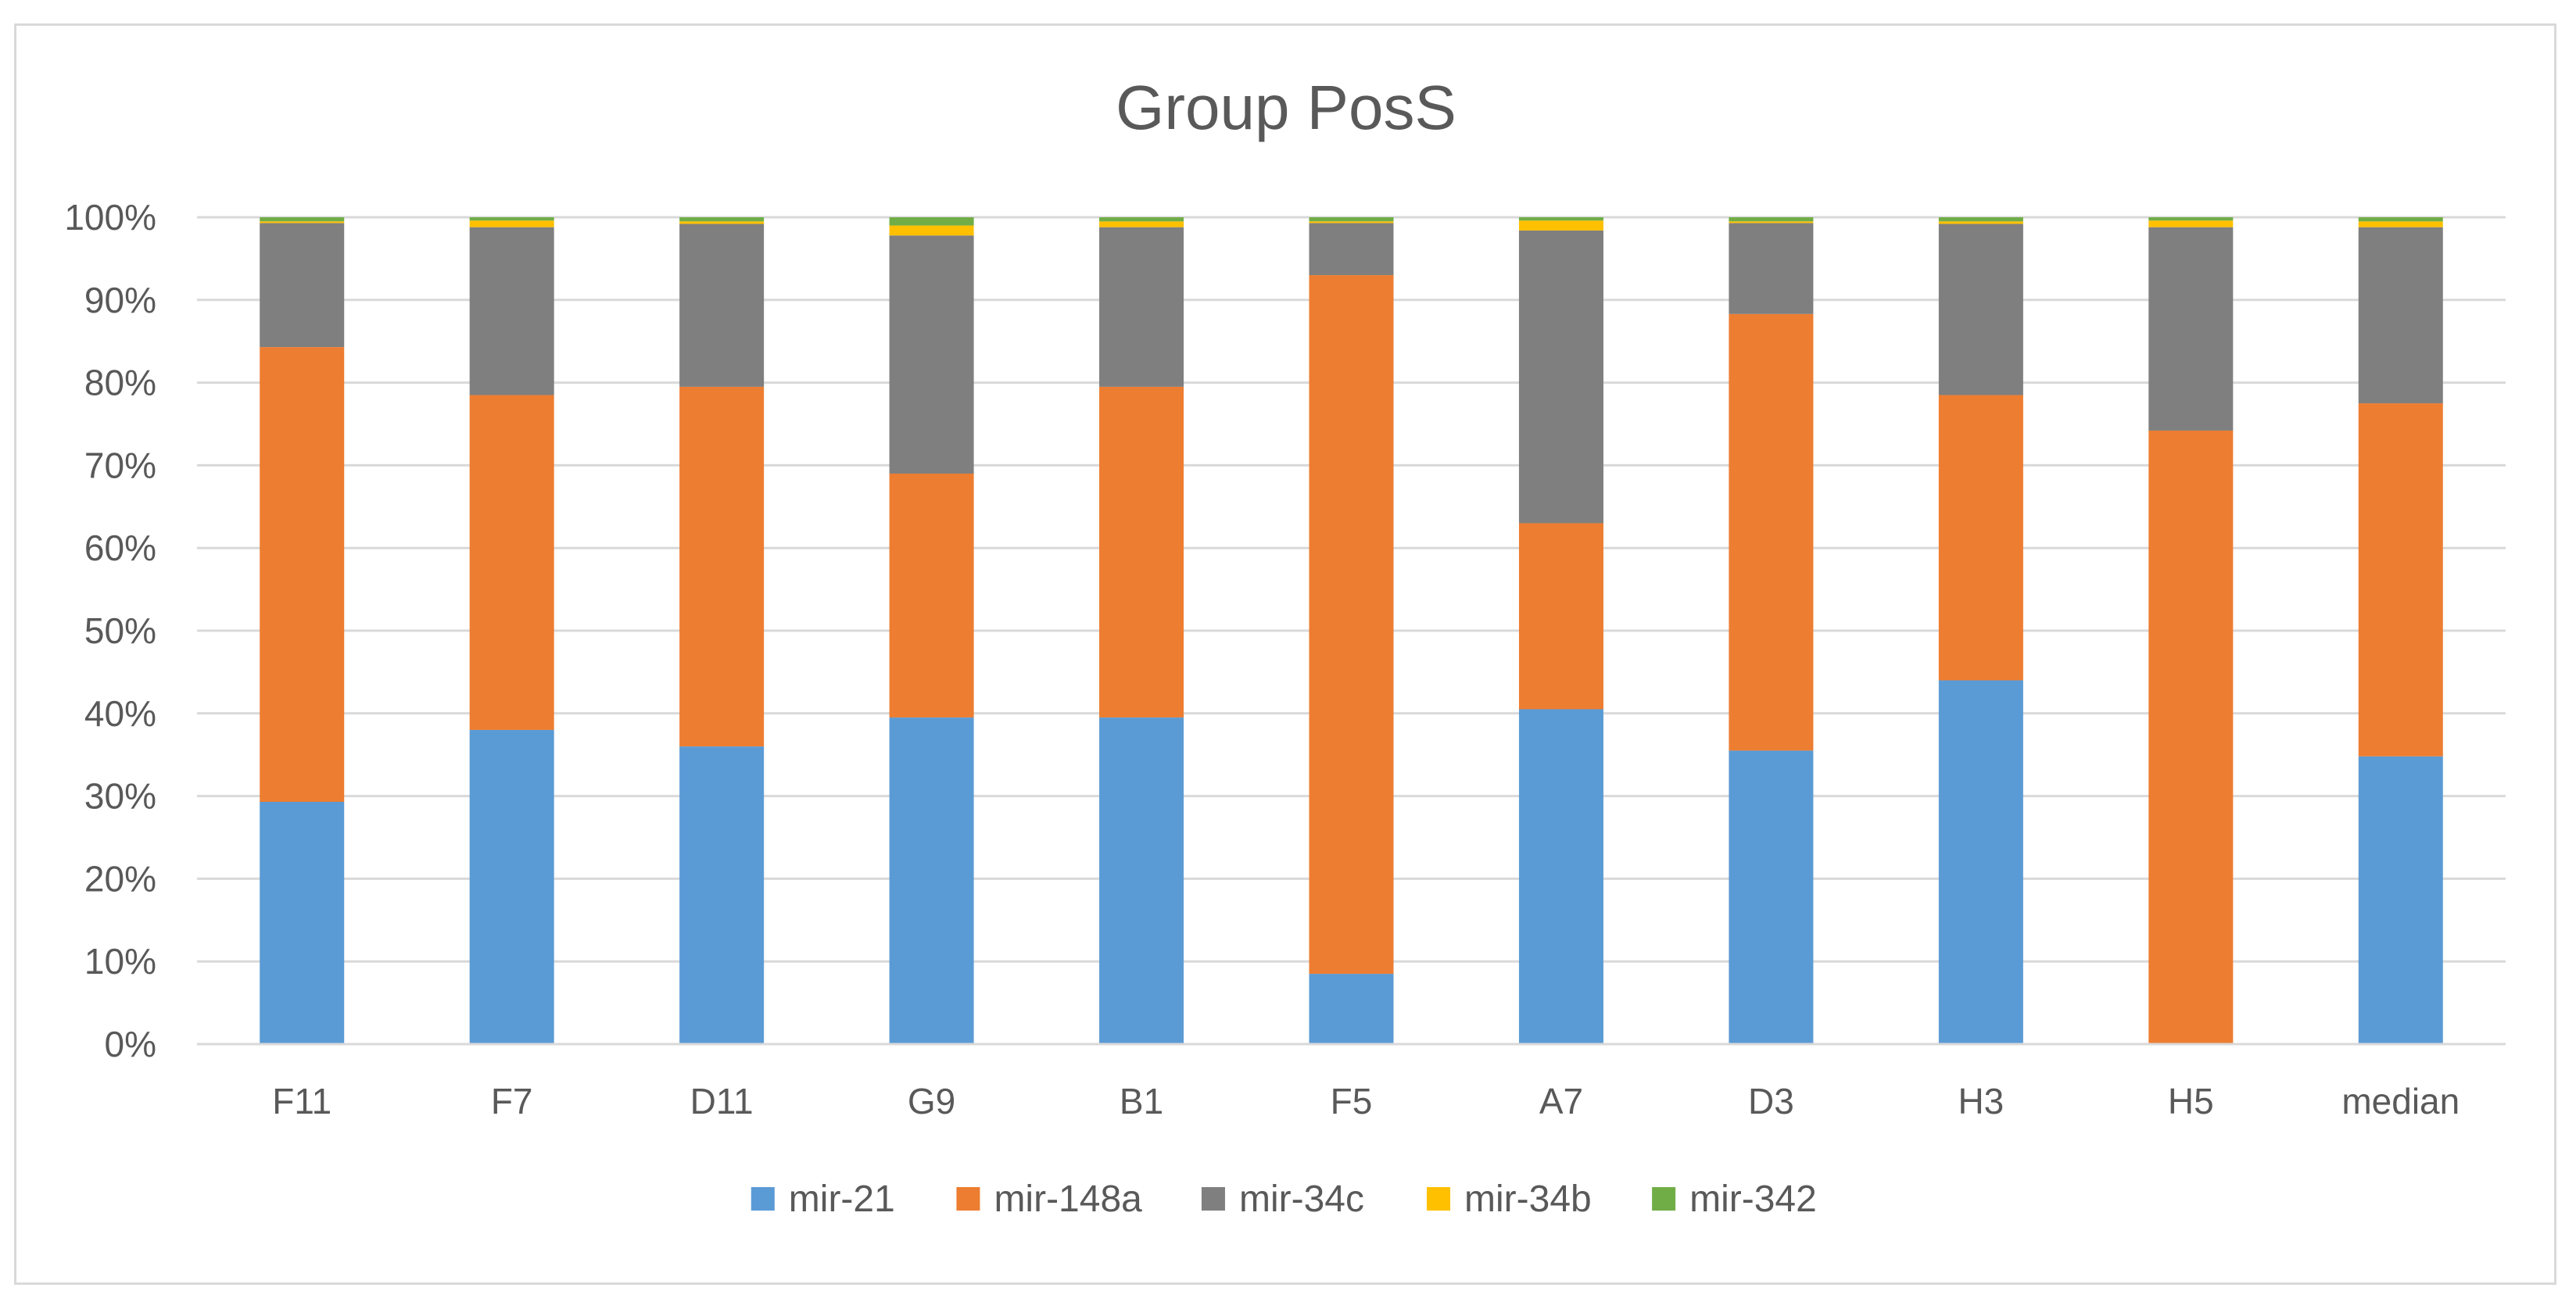 The height and width of the screenshot is (1302, 2576). Describe the element at coordinates (120, 878) in the screenshot. I see `y-tick-label: 20%` at that location.